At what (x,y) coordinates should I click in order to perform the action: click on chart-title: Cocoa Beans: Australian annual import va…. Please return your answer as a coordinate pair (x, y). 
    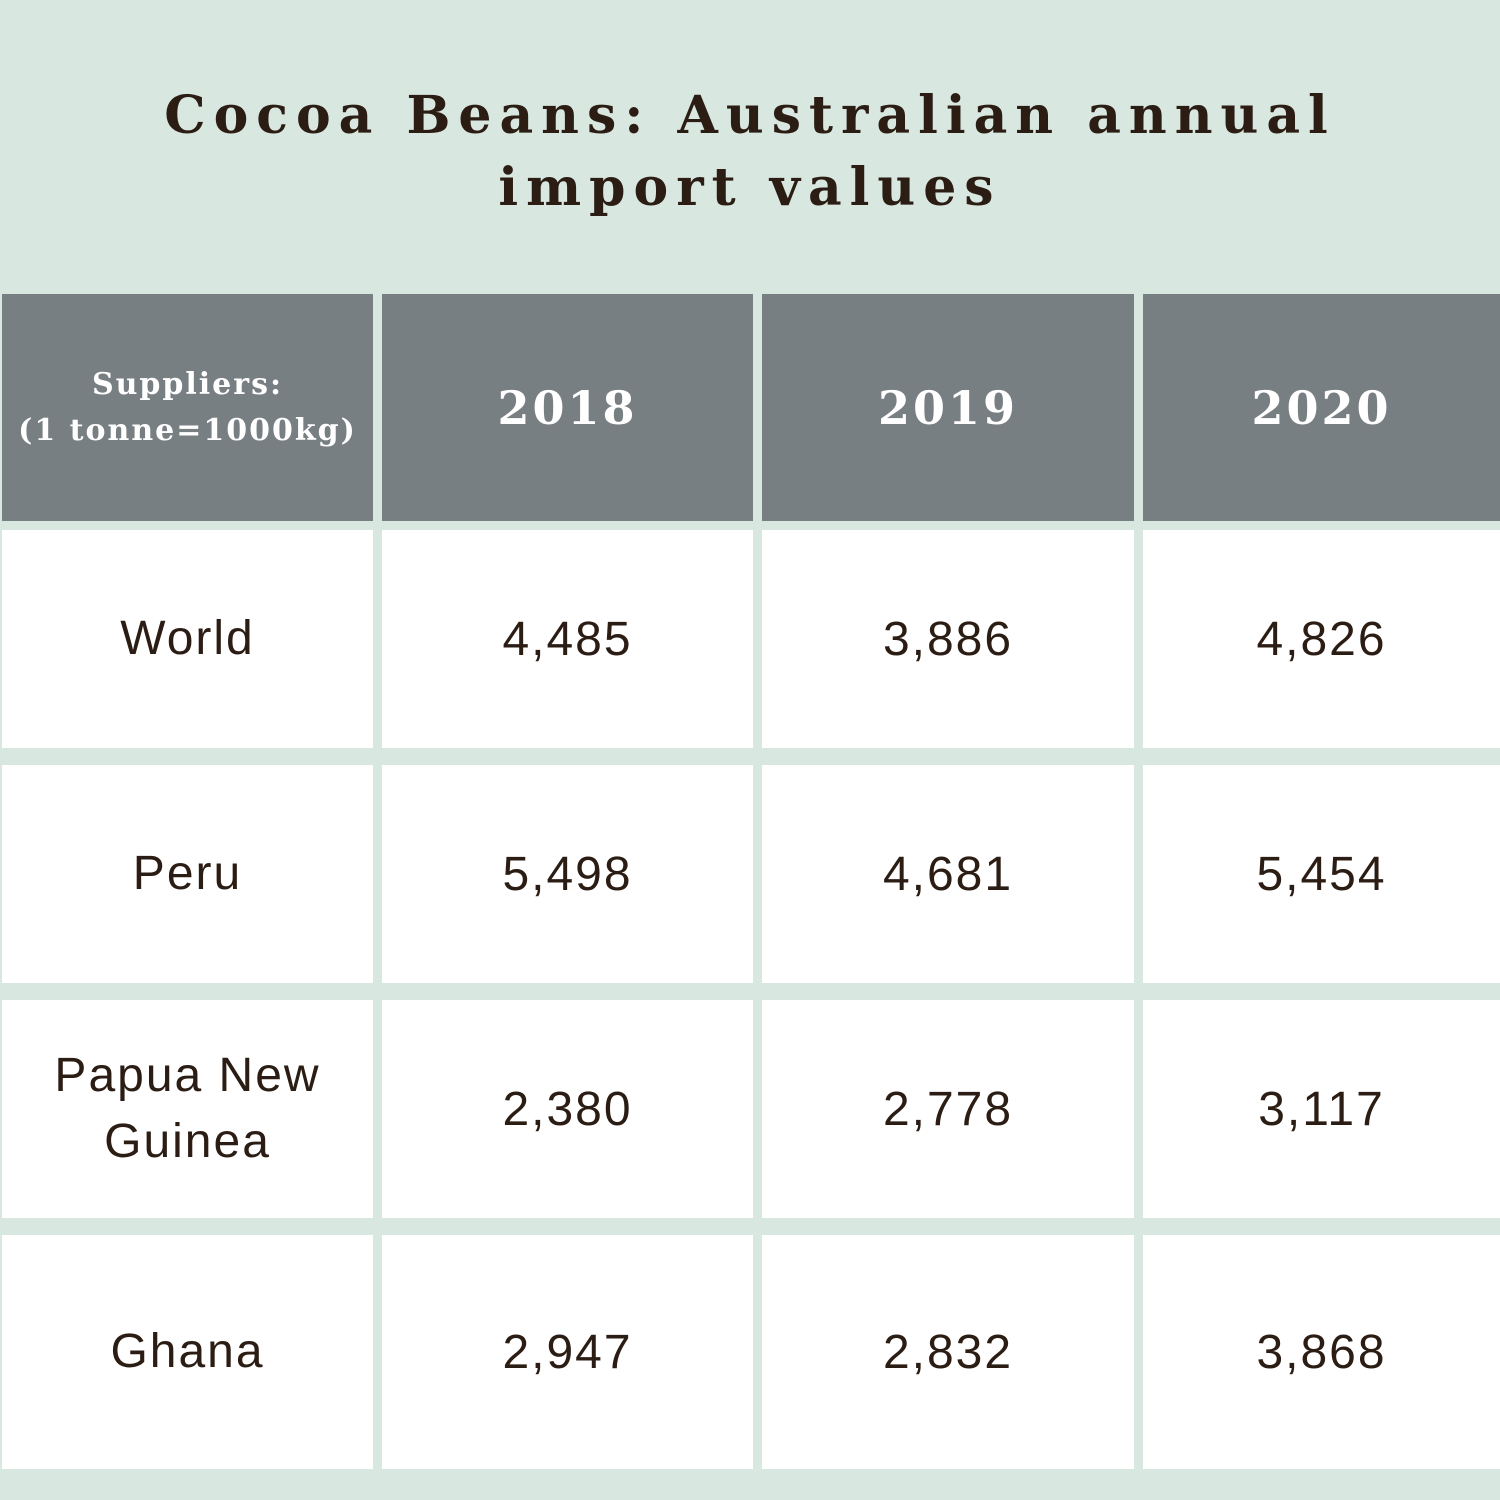
    Looking at the image, I should click on (750, 152).